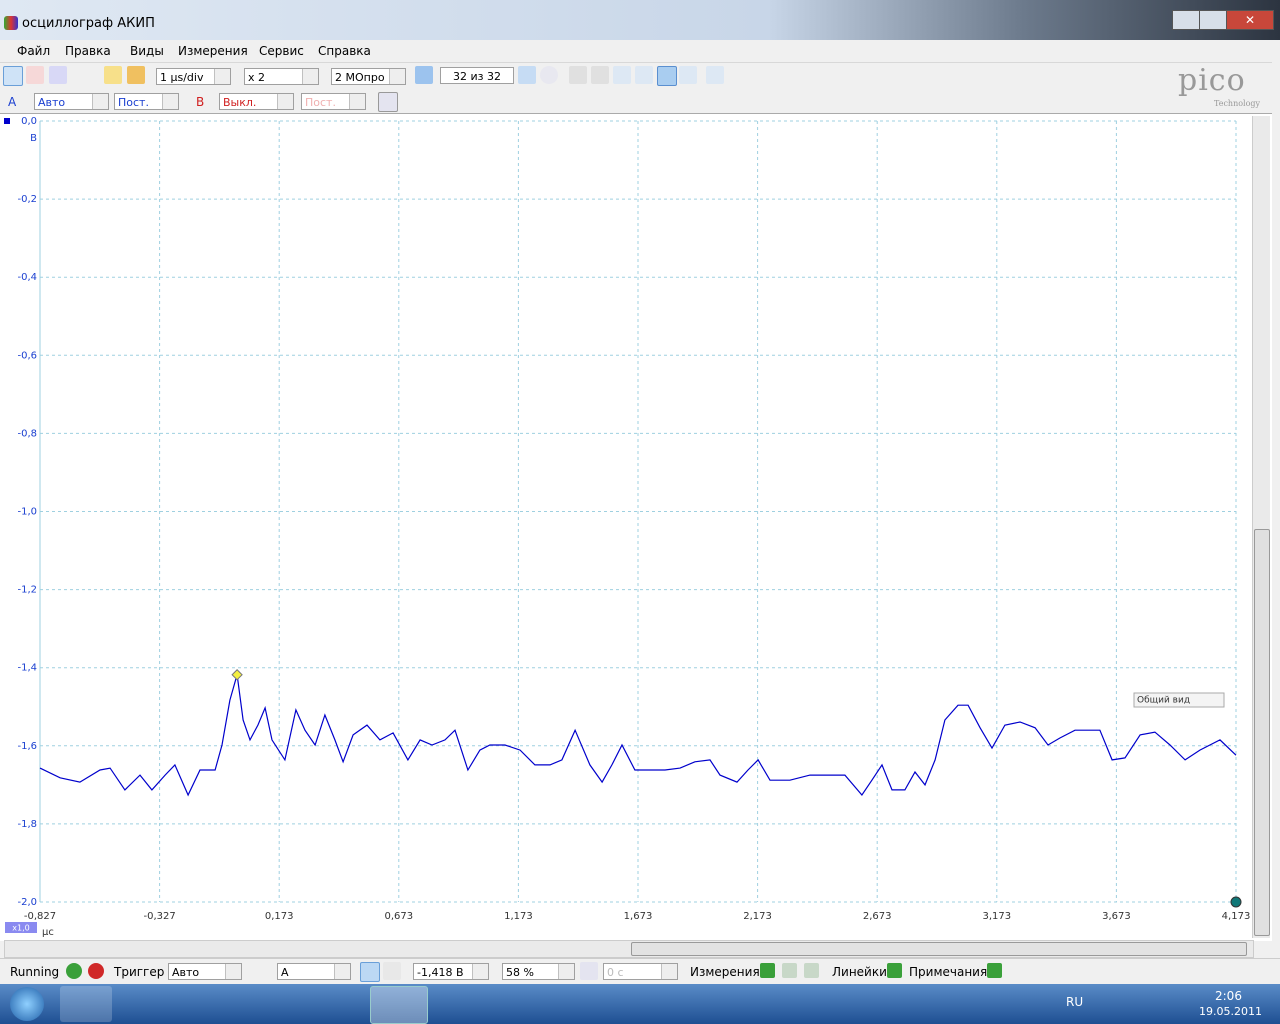 The image size is (1280, 1024). Describe the element at coordinates (1213, 20) in the screenshot. I see `maximize-button` at that location.